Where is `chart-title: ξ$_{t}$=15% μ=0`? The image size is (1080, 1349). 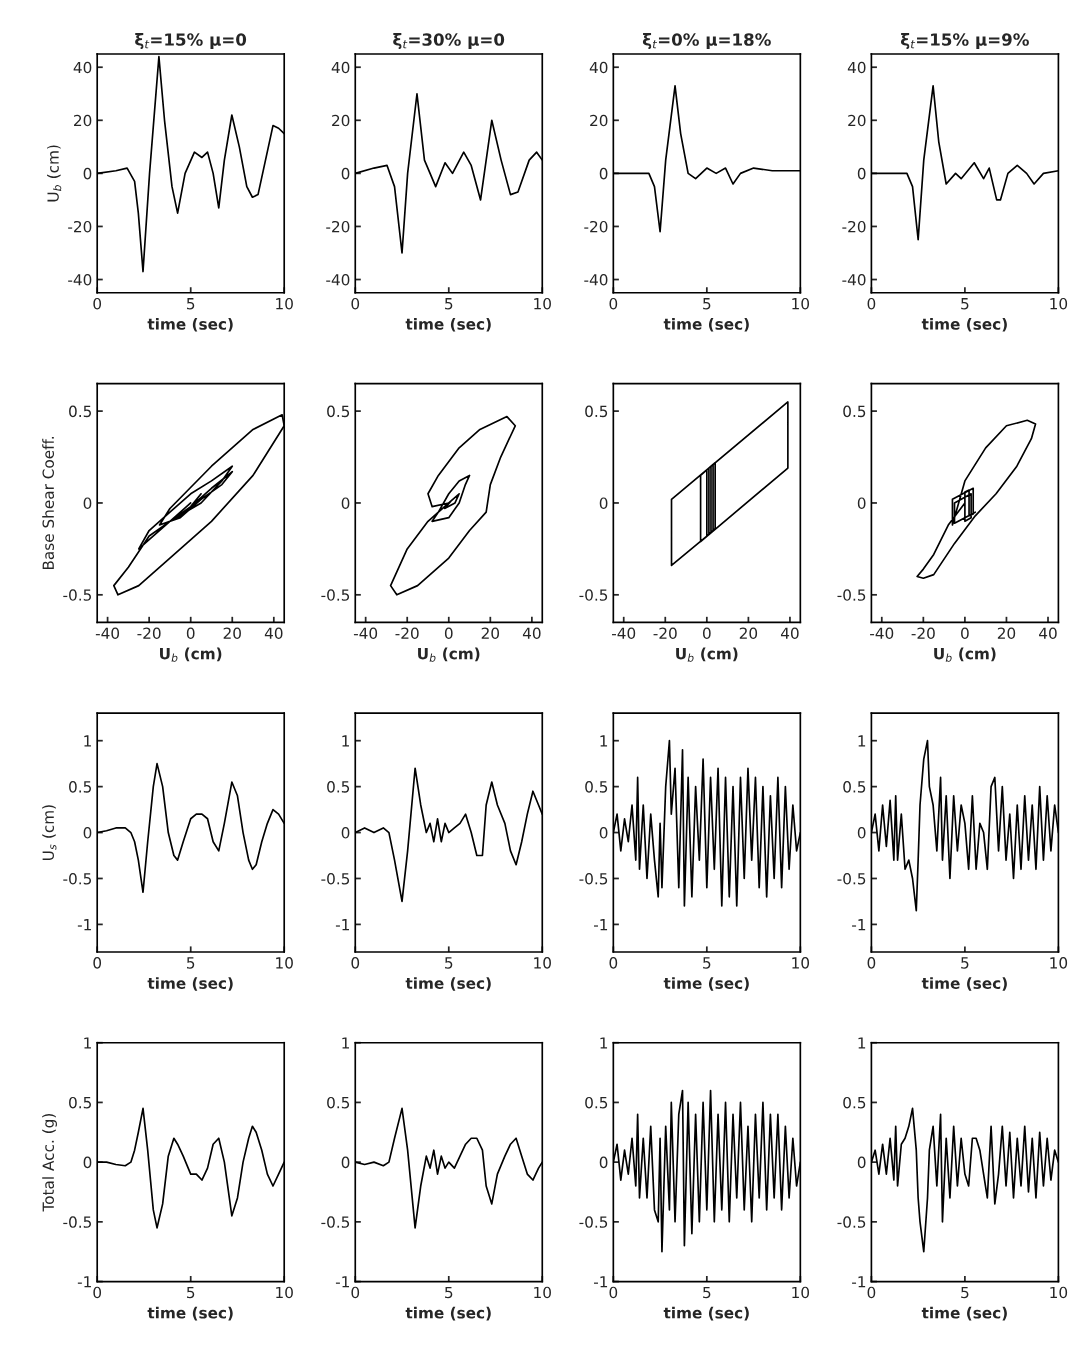
chart-title: ξ$_{t}$=15% μ=0 is located at coordinates (191, 41).